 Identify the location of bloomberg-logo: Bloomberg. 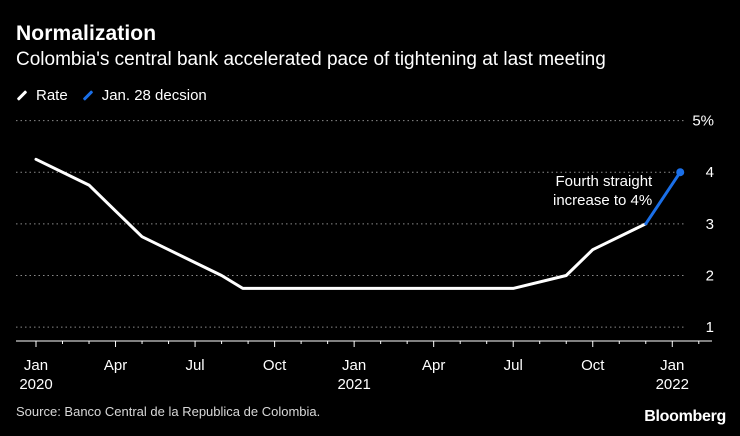
(685, 416).